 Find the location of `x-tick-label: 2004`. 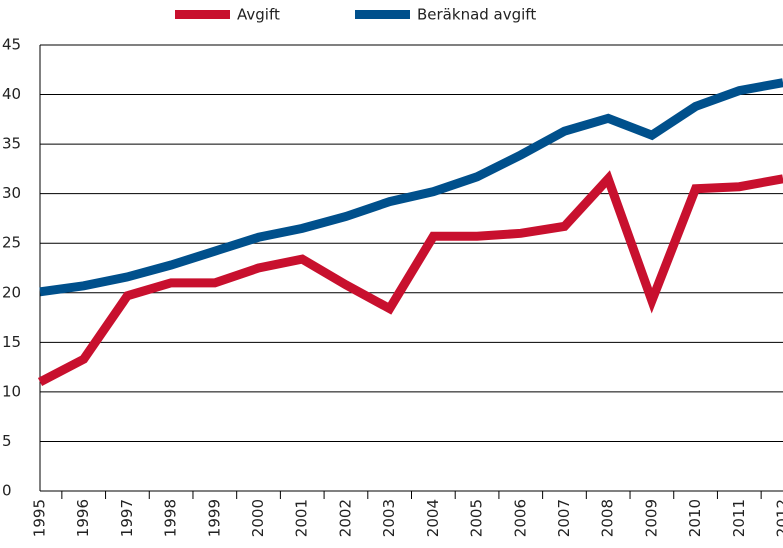

x-tick-label: 2004 is located at coordinates (433, 518).